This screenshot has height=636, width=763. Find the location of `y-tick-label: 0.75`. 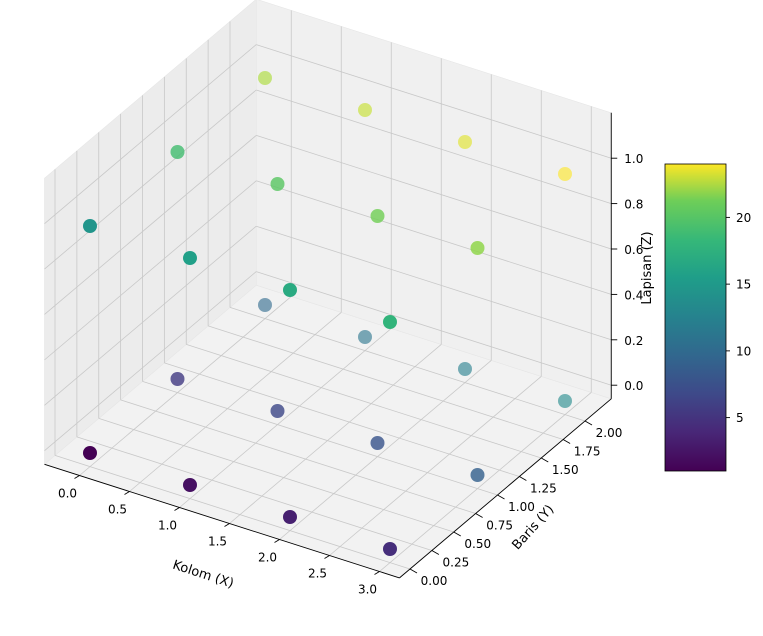

y-tick-label: 0.75 is located at coordinates (499, 526).